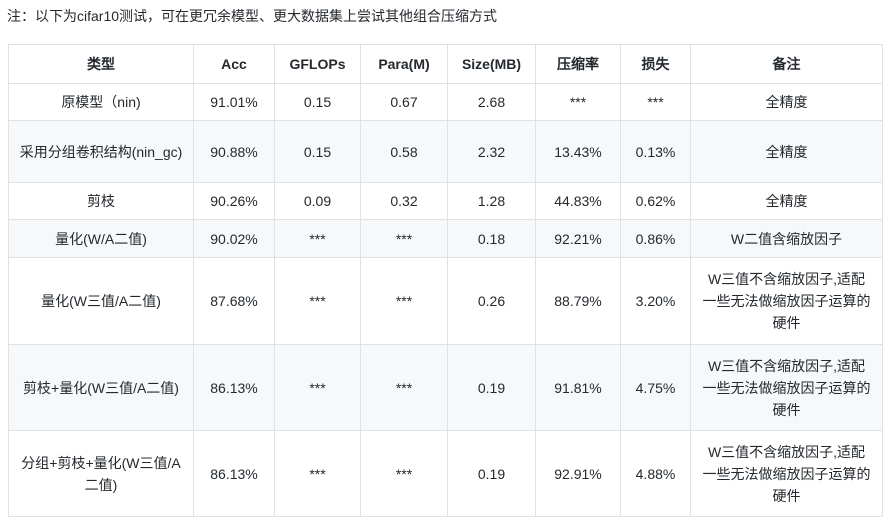 Image resolution: width=896 pixels, height=517 pixels. Describe the element at coordinates (404, 102) in the screenshot. I see `cell-params: 0.67` at that location.